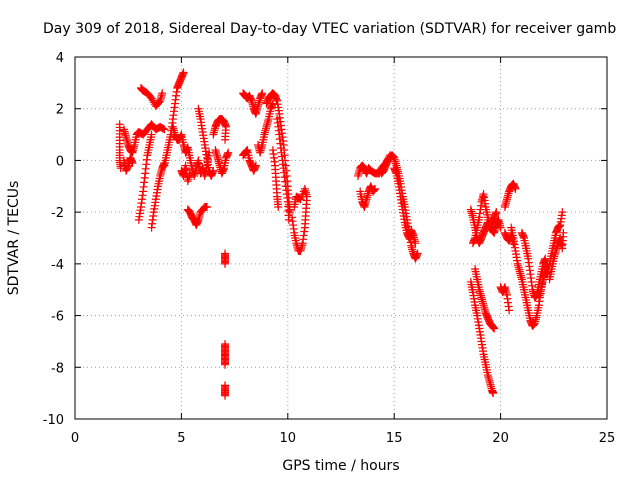  Describe the element at coordinates (394, 438) in the screenshot. I see `x-tick-label: 15` at that location.